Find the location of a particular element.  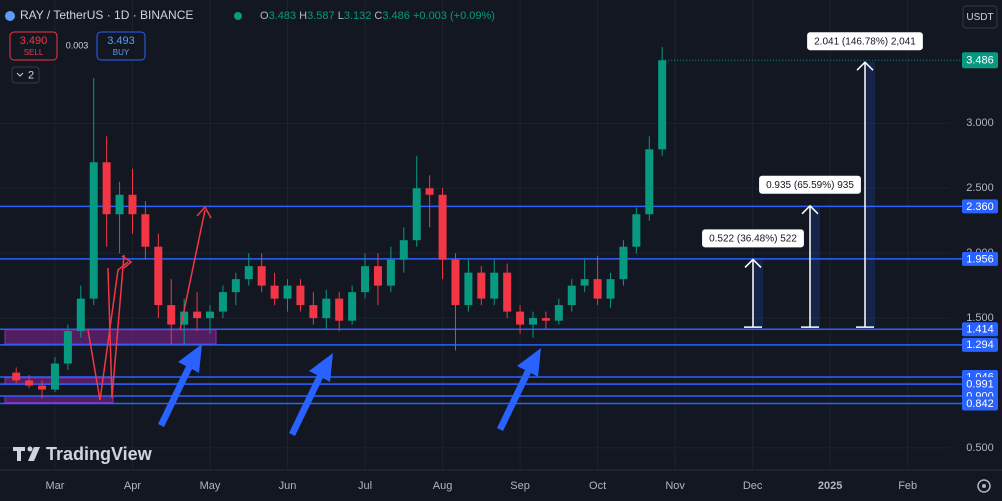

x-tick-label: 2025 is located at coordinates (830, 486).